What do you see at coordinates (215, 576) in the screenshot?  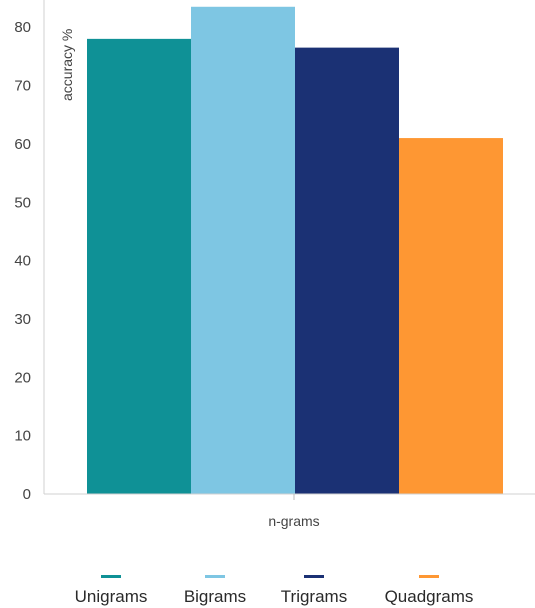 I see `legend-swatch-bigrams` at bounding box center [215, 576].